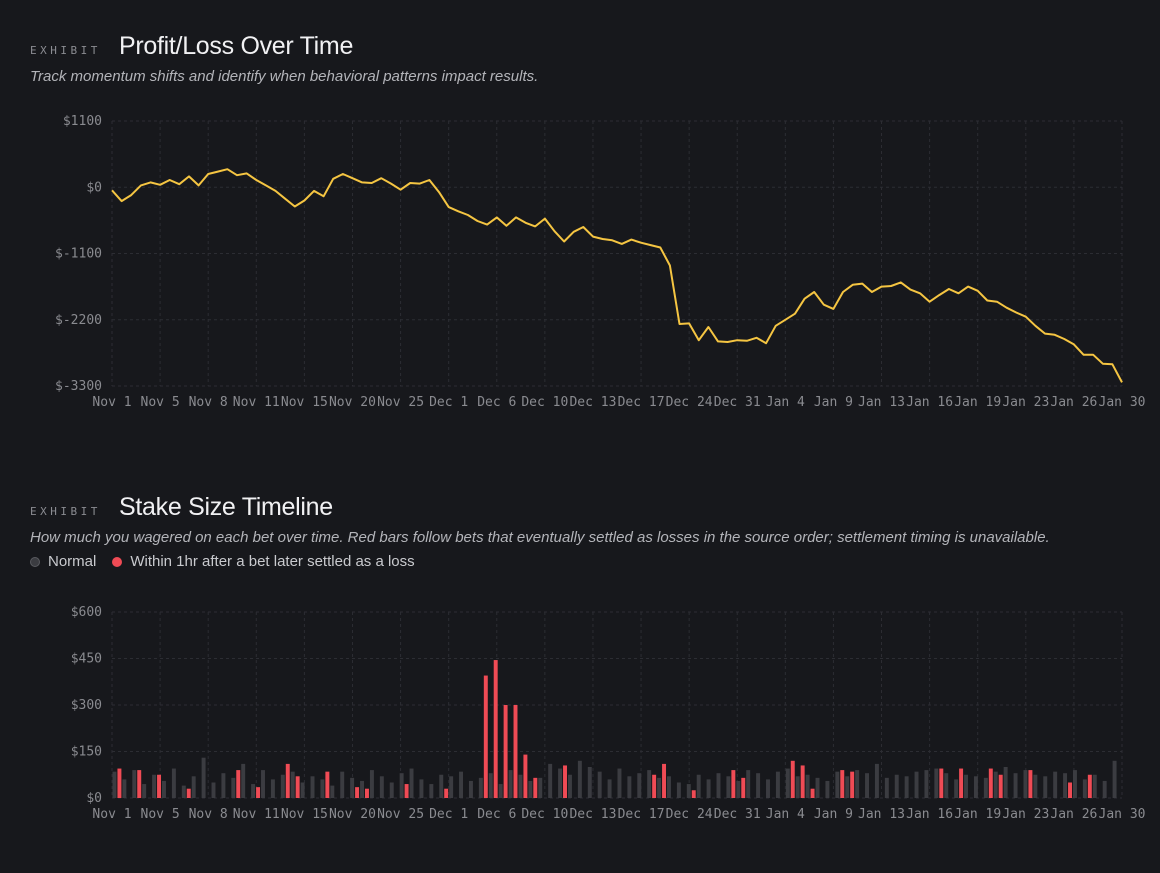 The image size is (1160, 873). I want to click on stake-x-tick-label: Nov 25, so click(400, 814).